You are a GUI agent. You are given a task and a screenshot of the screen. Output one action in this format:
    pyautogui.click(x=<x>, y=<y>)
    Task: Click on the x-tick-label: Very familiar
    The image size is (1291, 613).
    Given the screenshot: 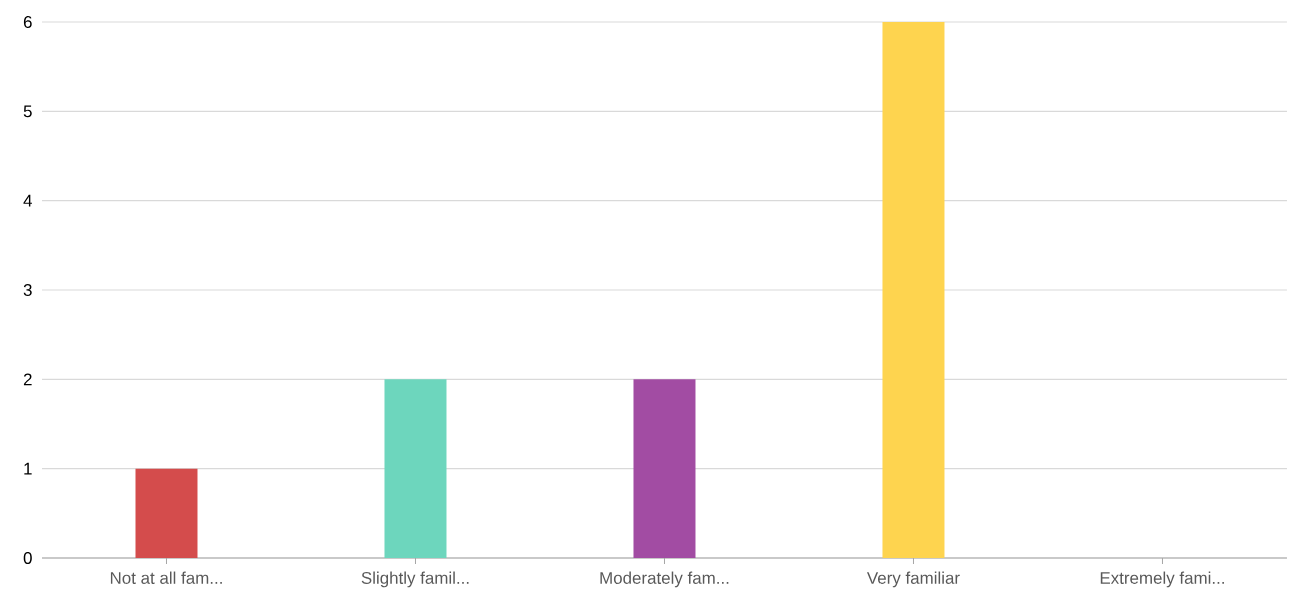 What is the action you would take?
    pyautogui.click(x=913, y=579)
    